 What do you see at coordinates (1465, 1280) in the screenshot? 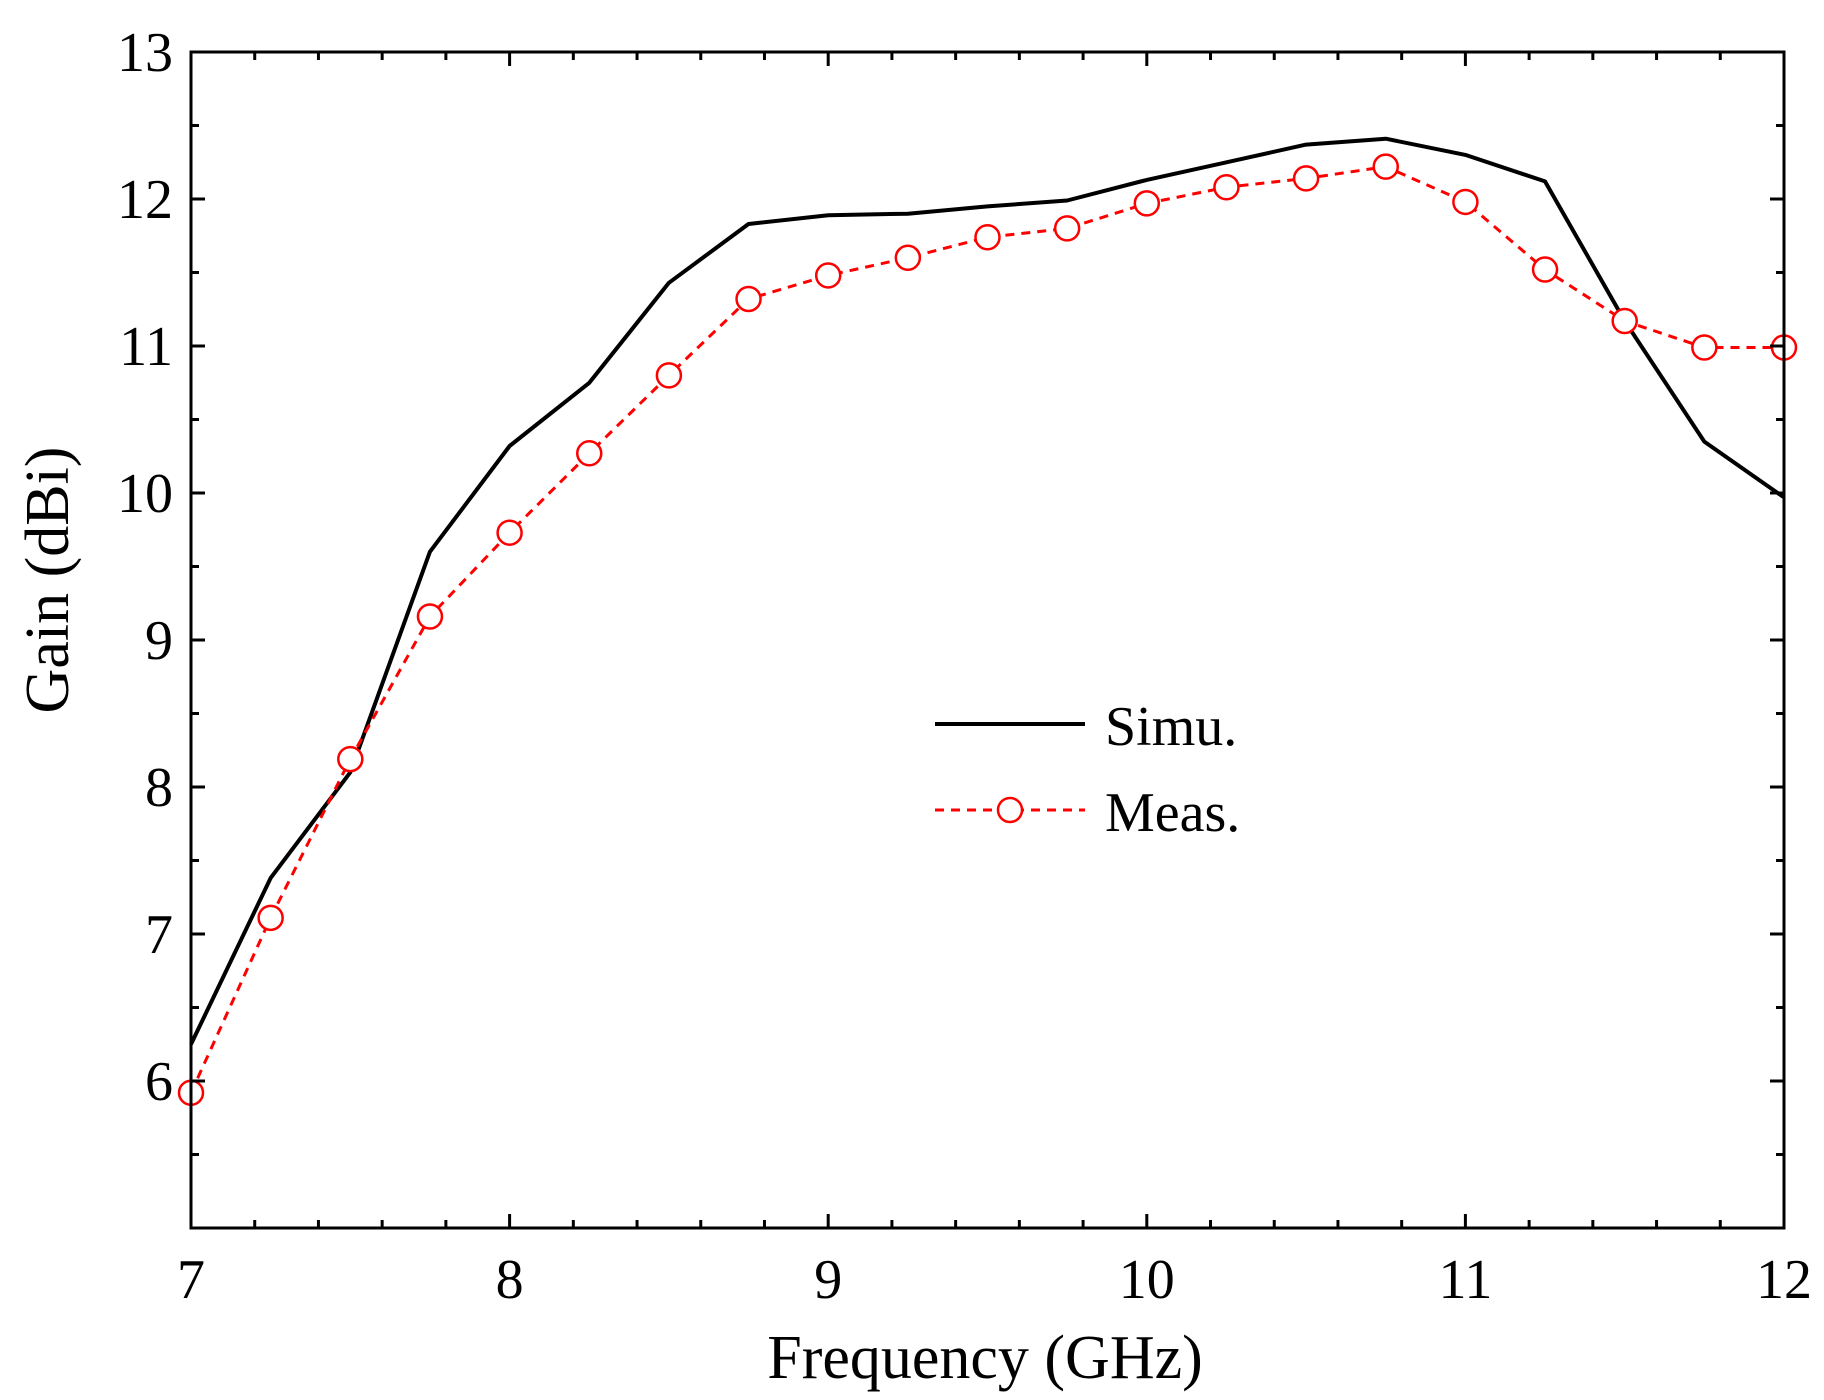
I see `x-tick-label: 11` at bounding box center [1465, 1280].